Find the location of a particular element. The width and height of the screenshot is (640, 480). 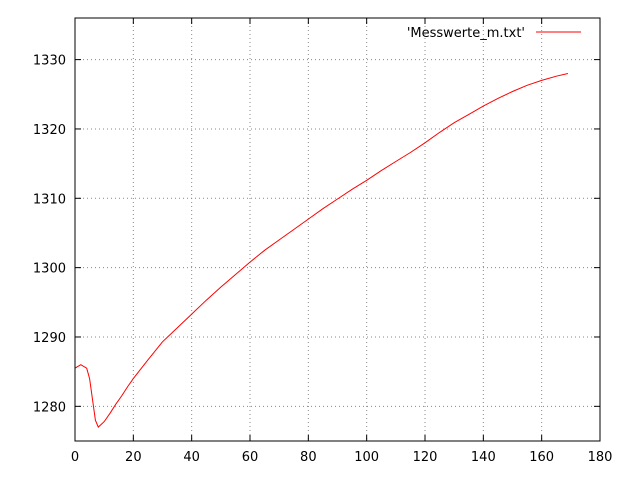

x-tick-label: 180 is located at coordinates (600, 457).